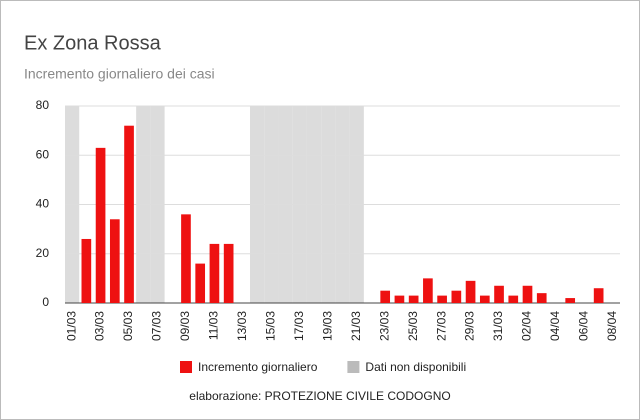  I want to click on y-tick-label: 20, so click(43, 253).